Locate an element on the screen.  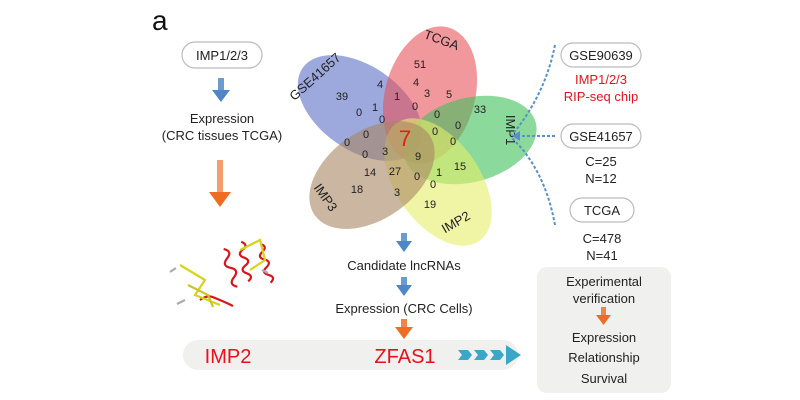
venn-set-imp3 is located at coordinates (372, 175).